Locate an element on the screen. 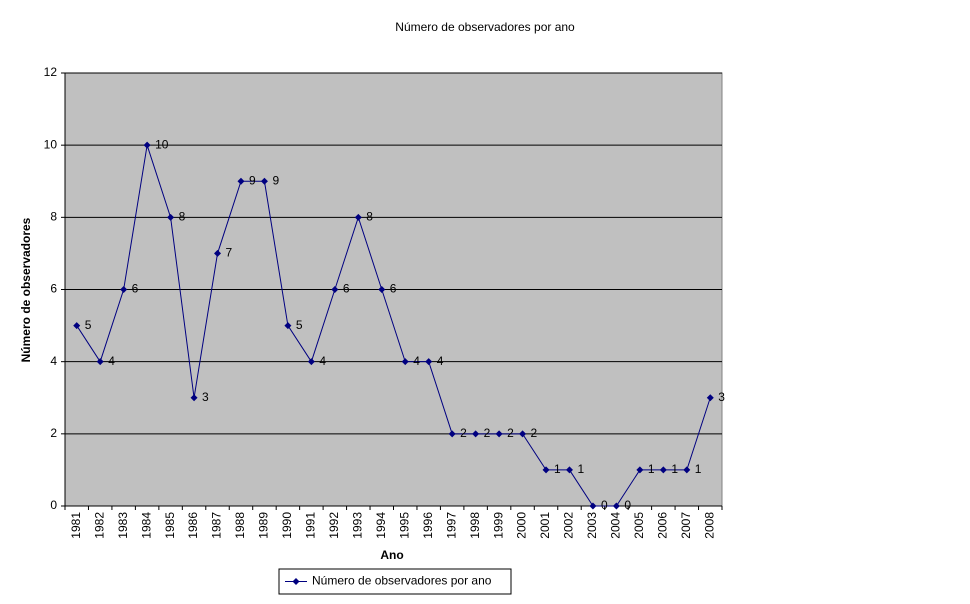 This screenshot has width=970, height=604. chart-title: Número de observadores por ano is located at coordinates (485, 27).